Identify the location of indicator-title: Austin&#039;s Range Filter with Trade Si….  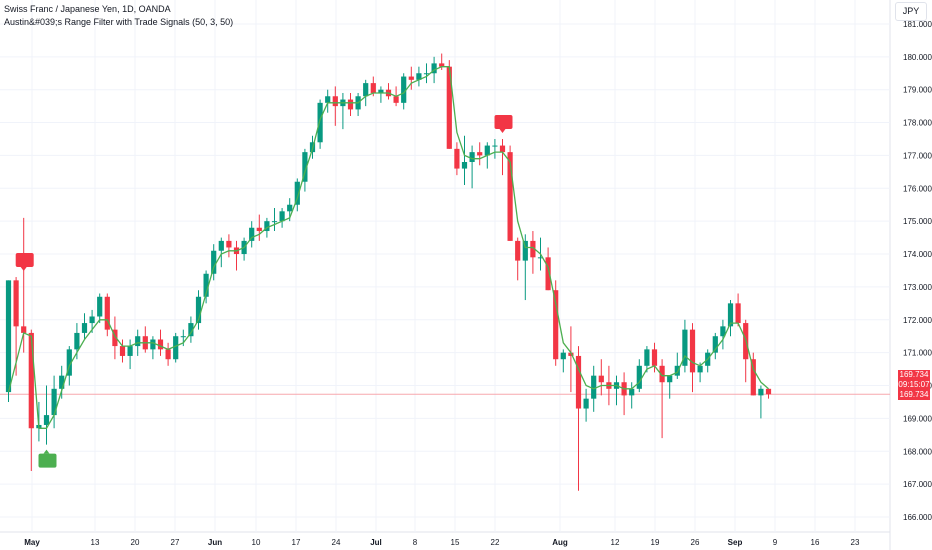
(119, 22).